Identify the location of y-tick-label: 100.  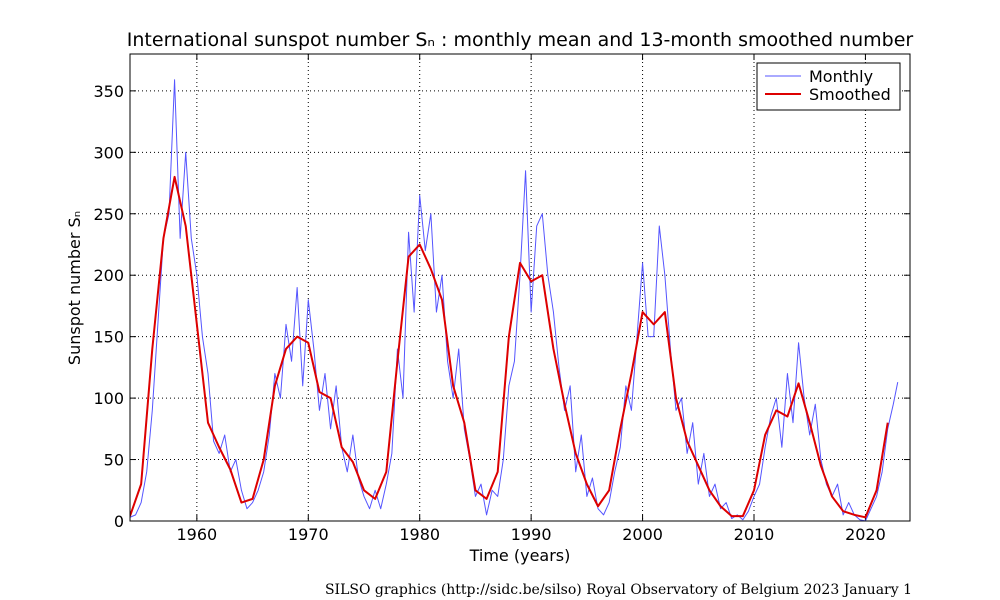
(108, 398).